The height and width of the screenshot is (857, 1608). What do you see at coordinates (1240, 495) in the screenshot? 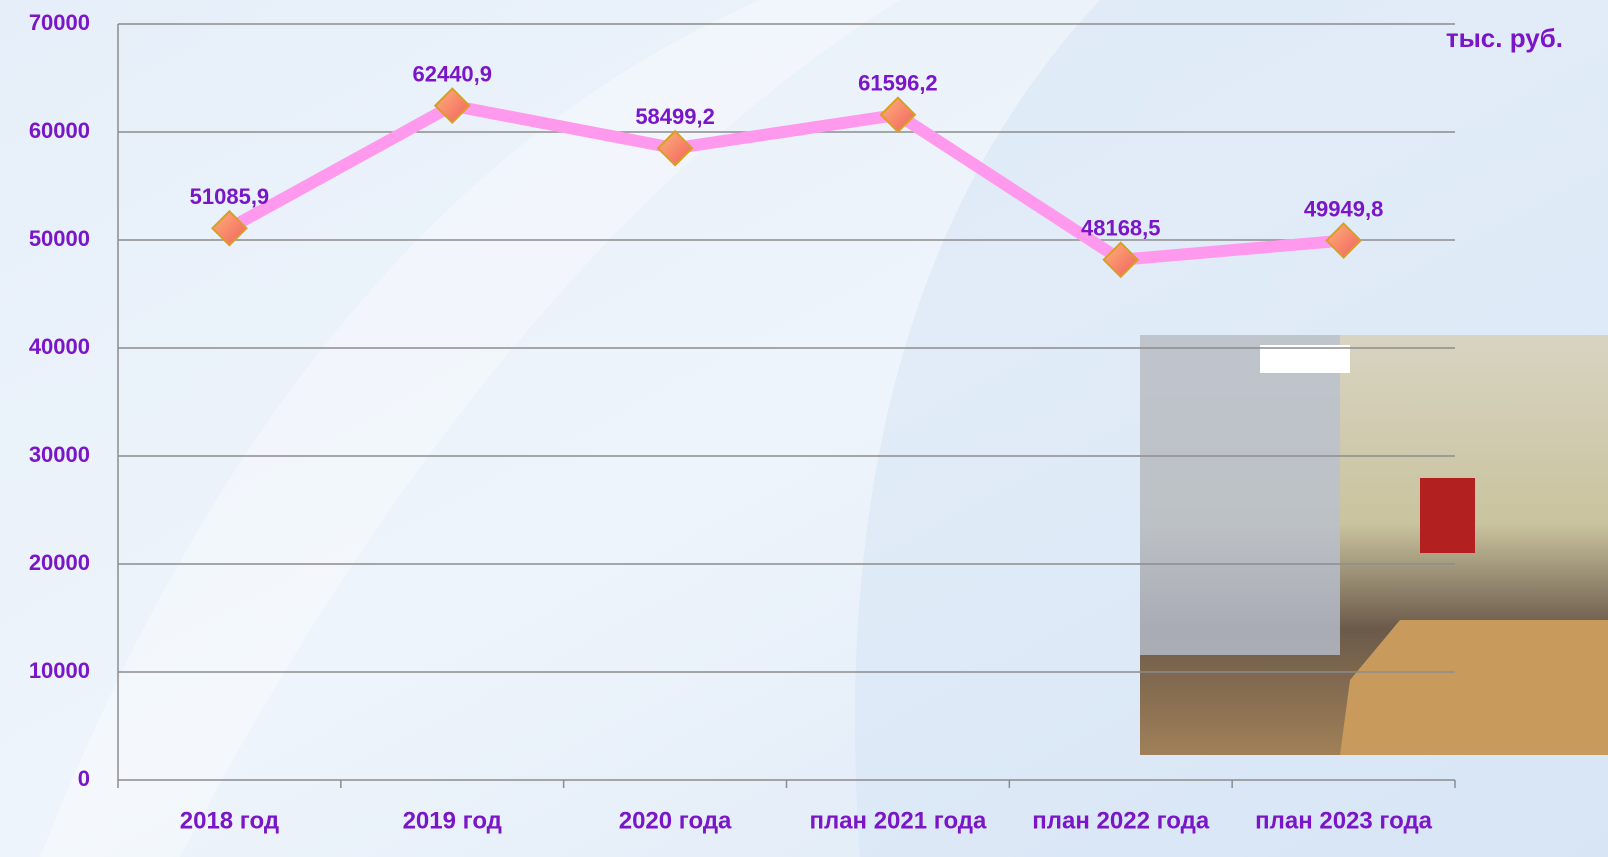
I see `photo-curtain` at bounding box center [1240, 495].